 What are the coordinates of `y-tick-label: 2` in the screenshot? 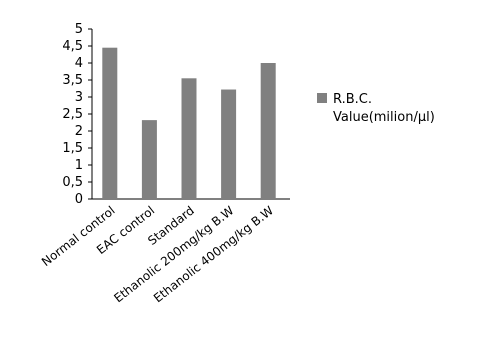 It's located at (79, 131).